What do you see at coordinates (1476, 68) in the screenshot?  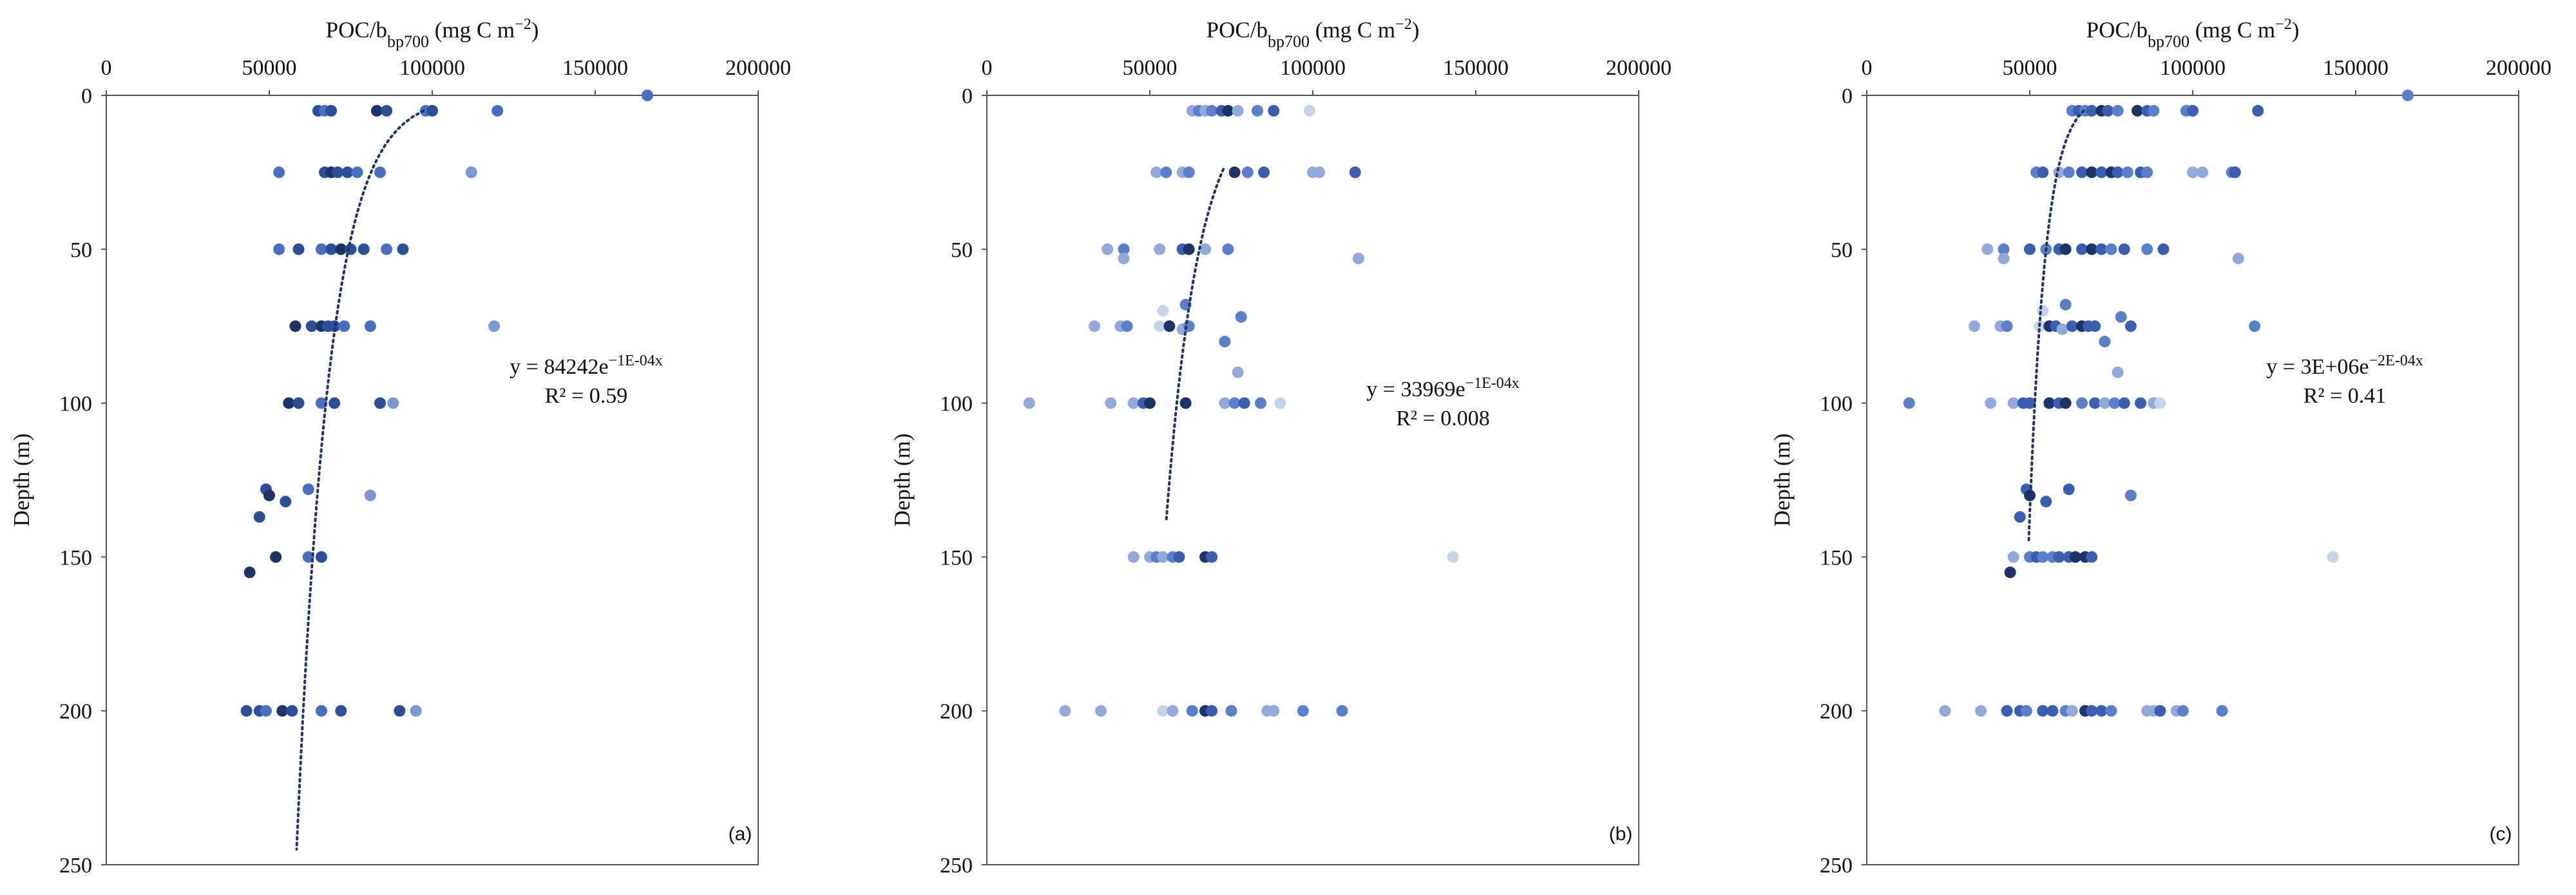 I see `x-tick-label: 150000` at bounding box center [1476, 68].